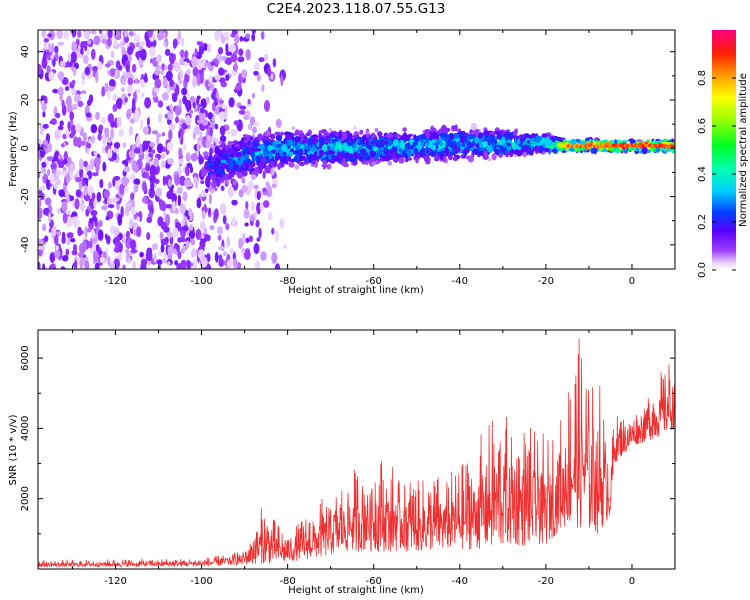 This screenshot has height=600, width=750. What do you see at coordinates (13, 449) in the screenshot?
I see `snr-y-label: SNR (10 * v/v)` at bounding box center [13, 449].